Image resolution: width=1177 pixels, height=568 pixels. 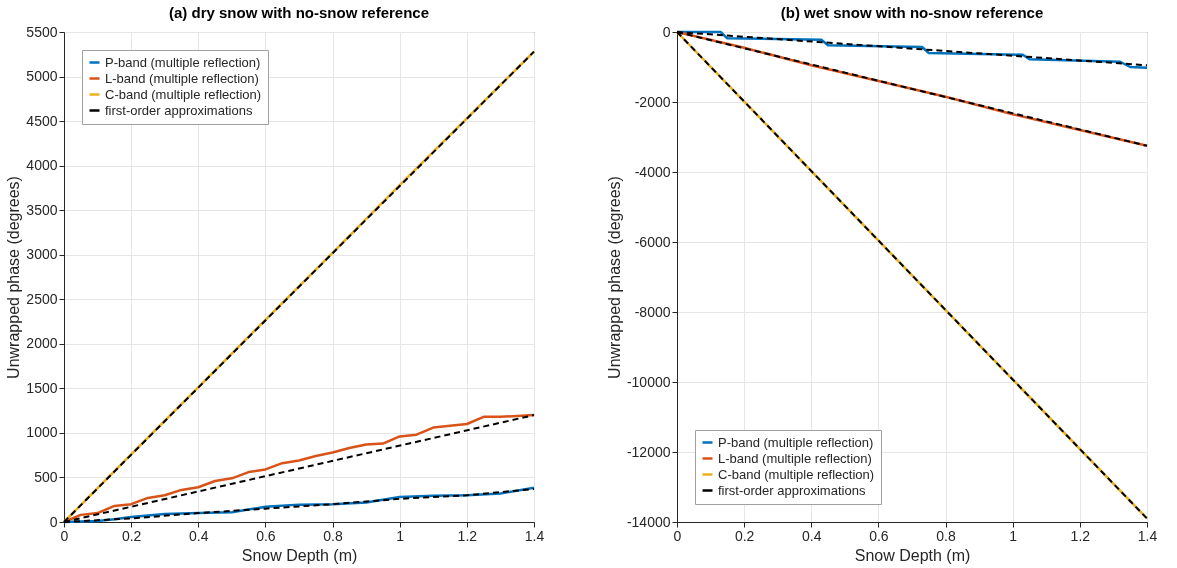 I want to click on y-tick-label: -6000, so click(x=652, y=241).